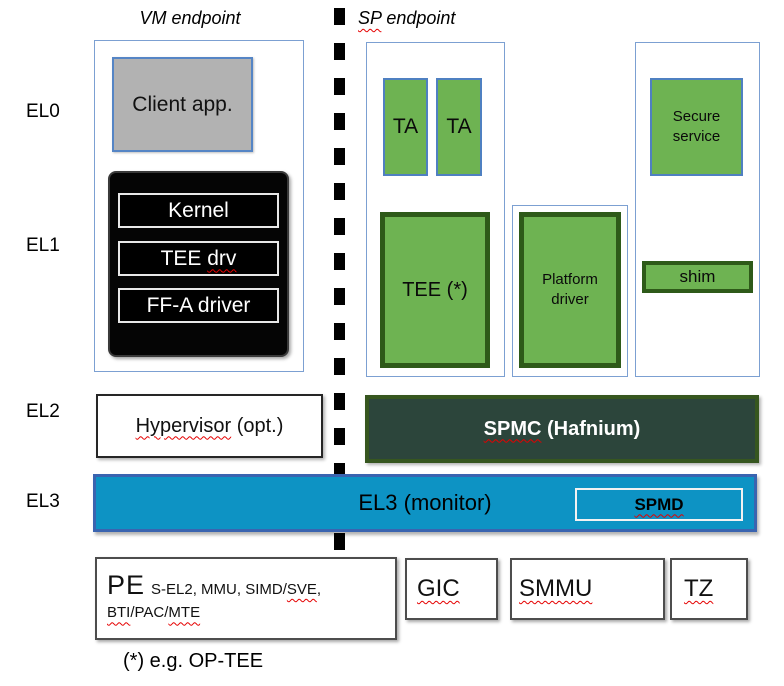  I want to click on pe-features-bti: BTI, so click(119, 613).